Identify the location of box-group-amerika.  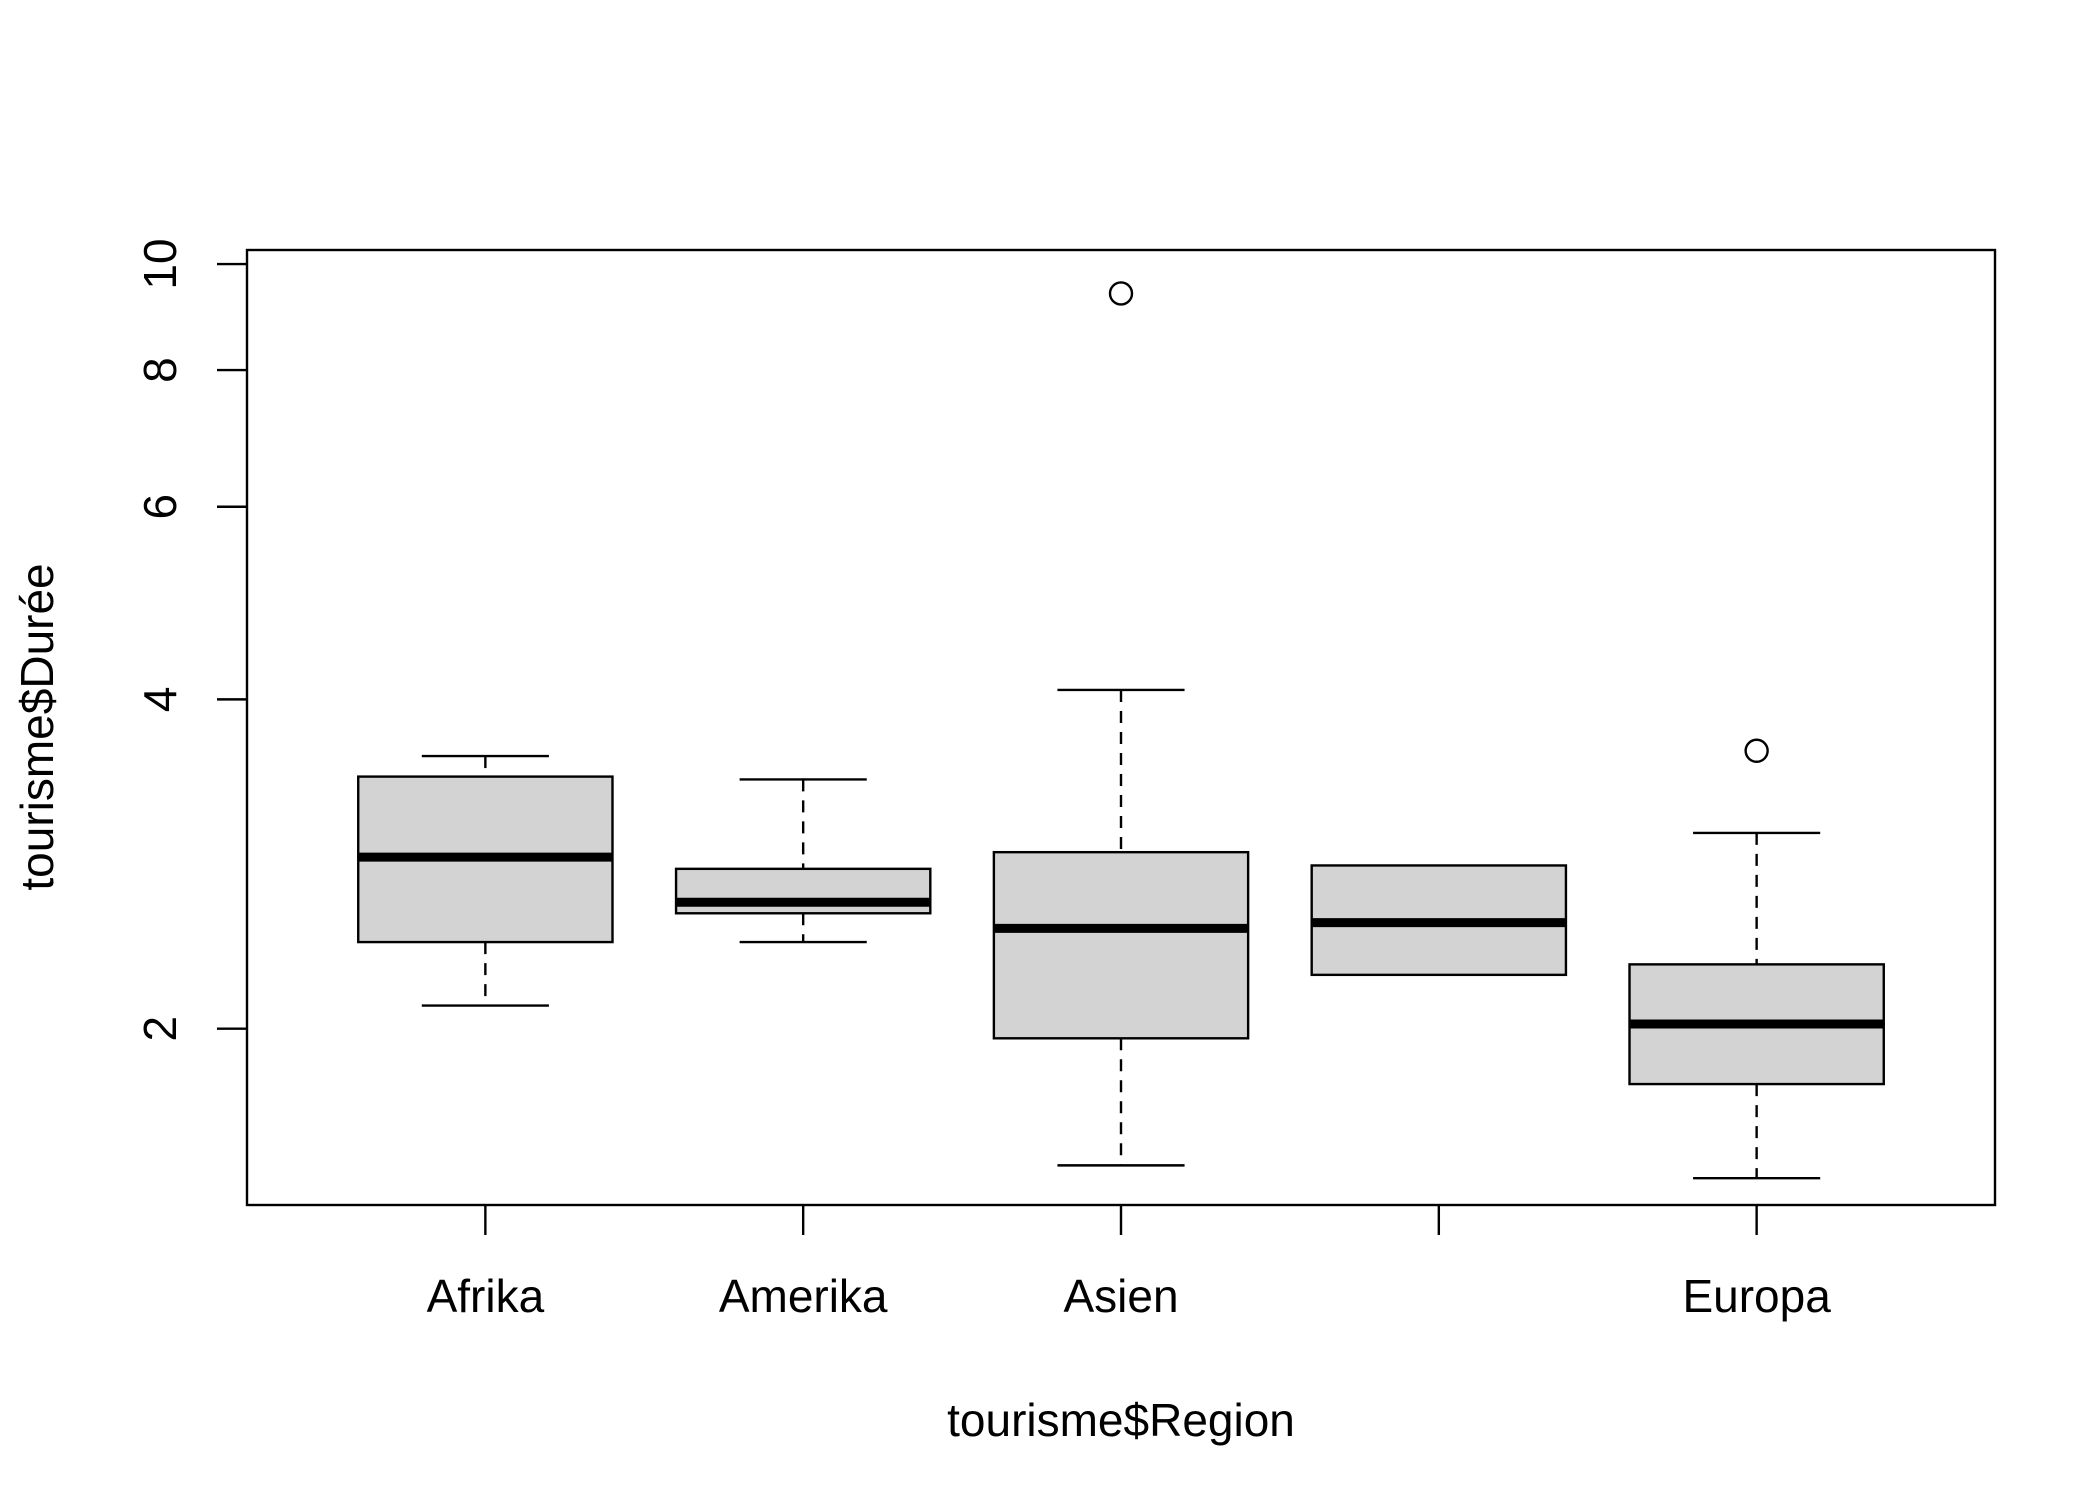
(803, 861).